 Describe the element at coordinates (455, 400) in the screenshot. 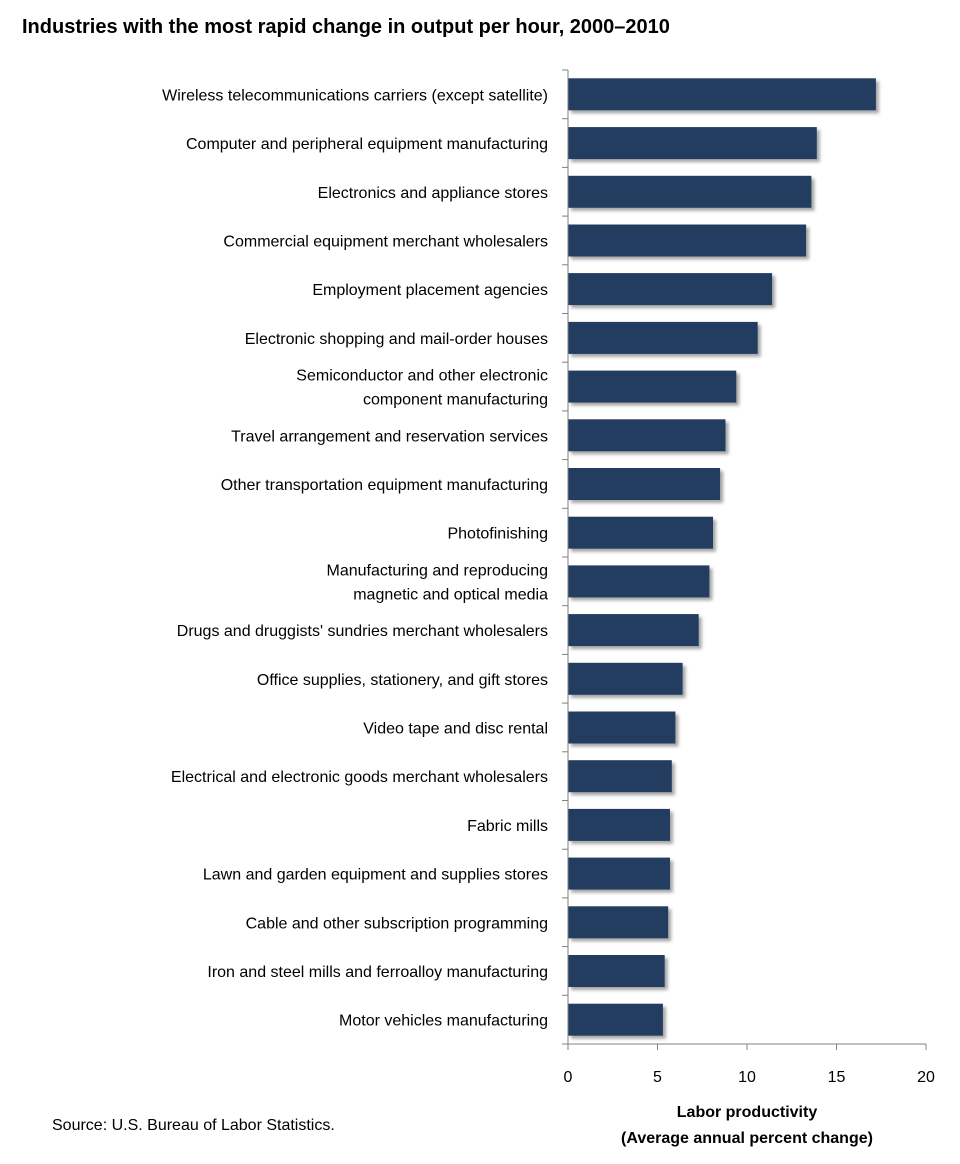

I see `category-label: component manufacturing` at that location.